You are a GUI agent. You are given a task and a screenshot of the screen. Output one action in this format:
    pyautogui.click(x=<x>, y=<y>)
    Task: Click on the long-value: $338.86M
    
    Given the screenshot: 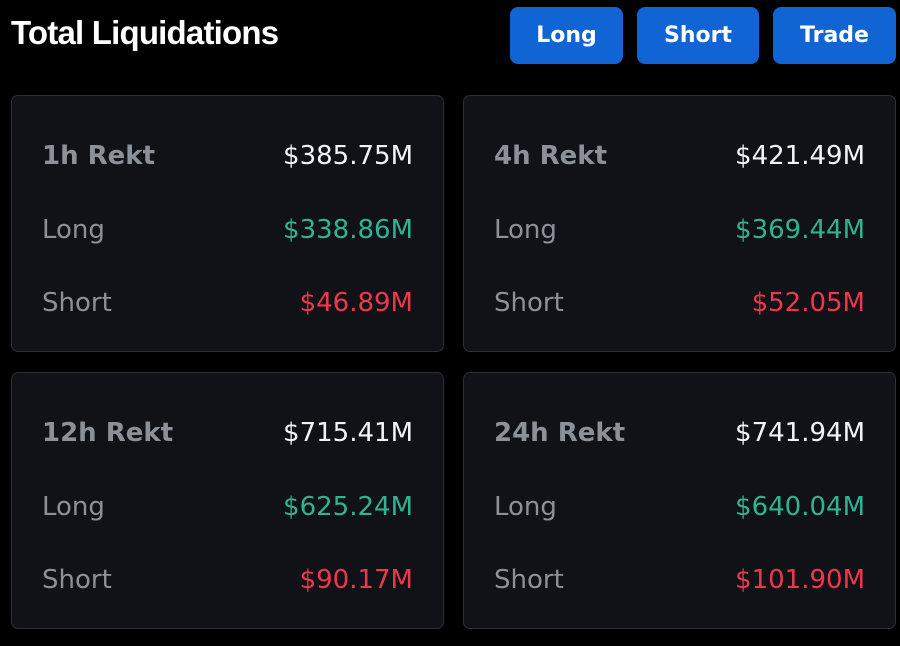 What is the action you would take?
    pyautogui.click(x=348, y=230)
    